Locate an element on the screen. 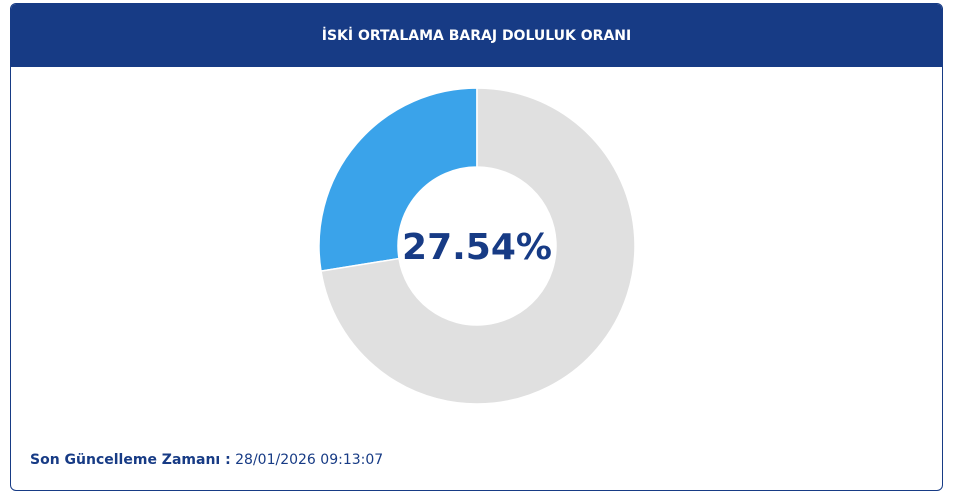 The width and height of the screenshot is (960, 498). donut-segment is located at coordinates (398, 179).